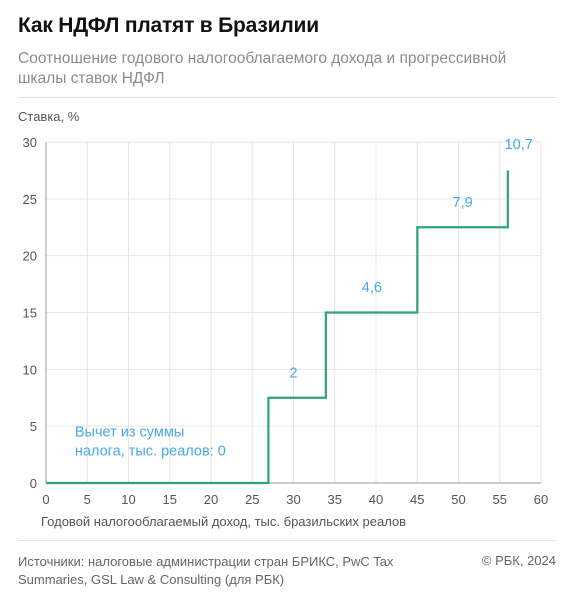 The image size is (574, 600). What do you see at coordinates (30, 313) in the screenshot?
I see `y-tick-label: 15` at bounding box center [30, 313].